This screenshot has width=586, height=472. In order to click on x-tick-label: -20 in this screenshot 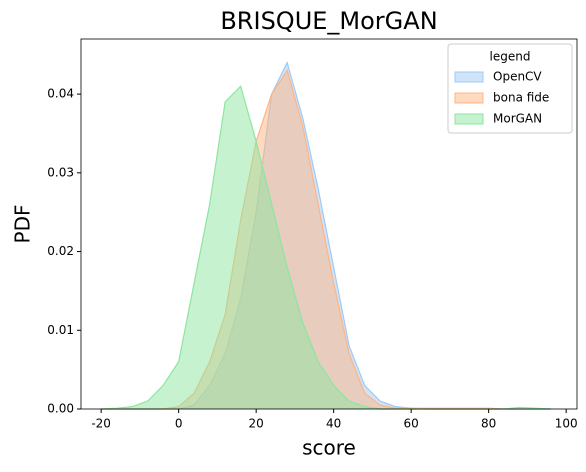, I will do `click(101, 424)`.